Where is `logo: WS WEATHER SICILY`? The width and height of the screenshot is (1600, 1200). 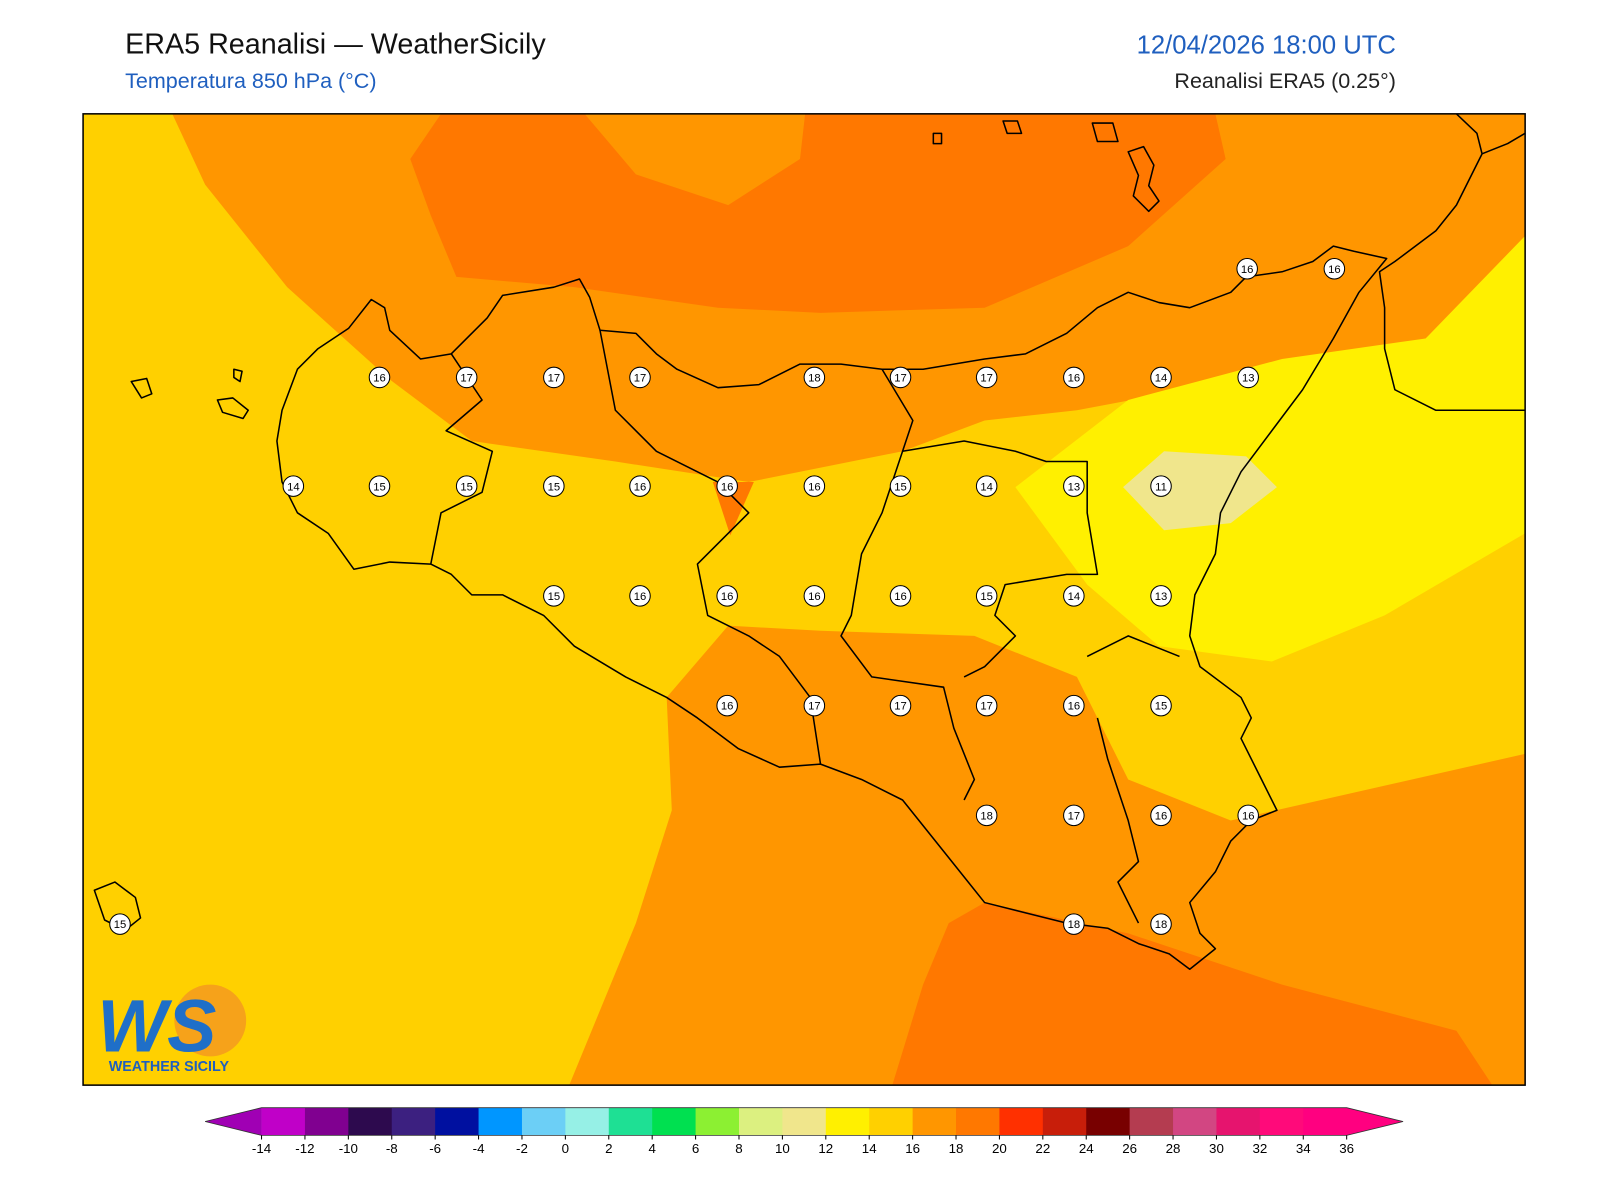 logo: WS WEATHER SICILY is located at coordinates (172, 1029).